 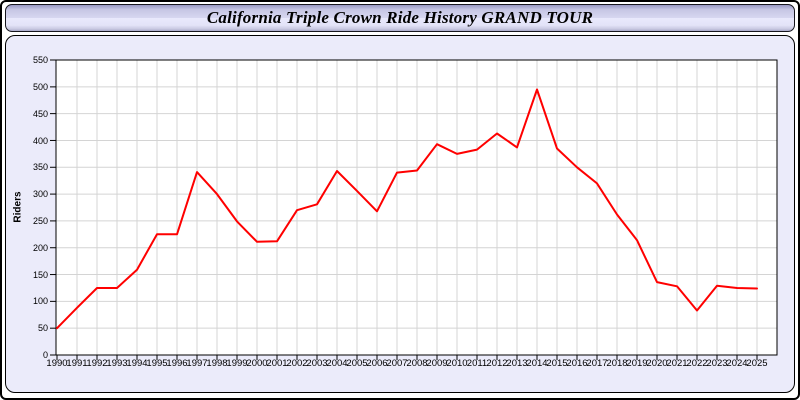 What do you see at coordinates (277, 363) in the screenshot?
I see `x-tick-label: 2001` at bounding box center [277, 363].